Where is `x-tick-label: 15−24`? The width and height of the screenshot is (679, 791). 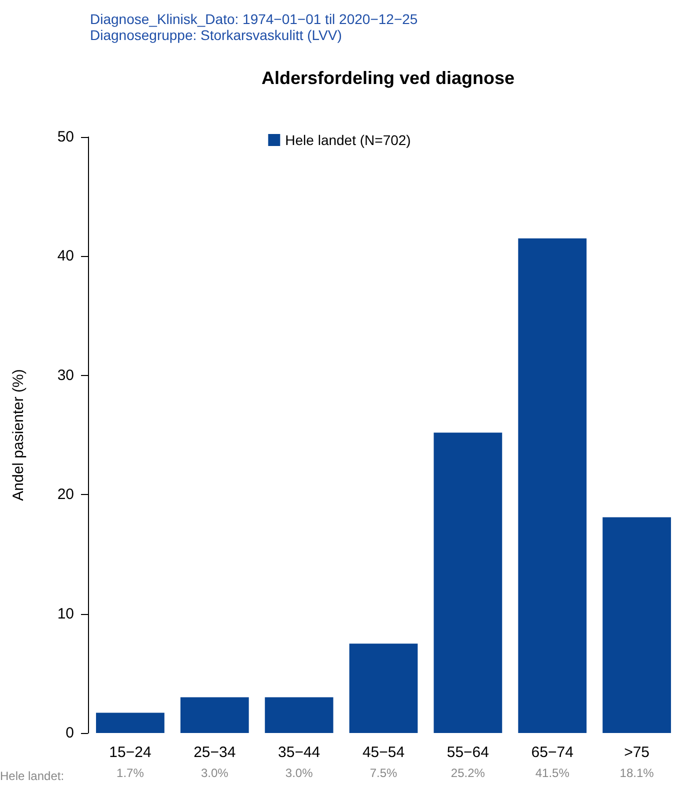 x-tick-label: 15−24 is located at coordinates (130, 752).